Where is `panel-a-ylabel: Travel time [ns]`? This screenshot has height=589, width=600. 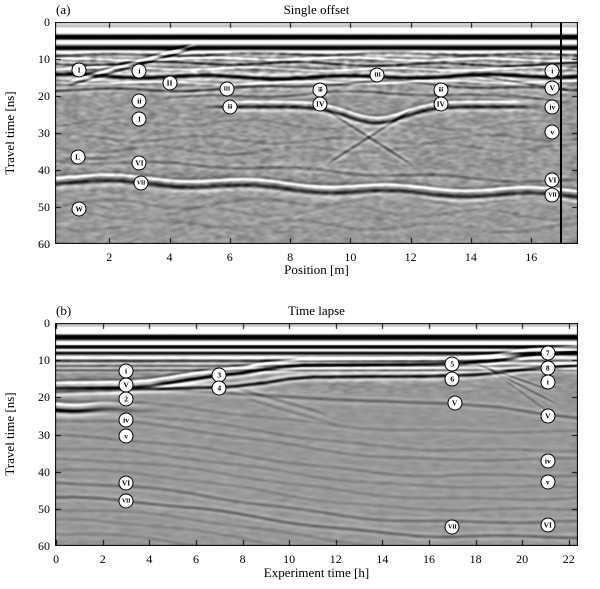 panel-a-ylabel: Travel time [ns] is located at coordinates (9, 133).